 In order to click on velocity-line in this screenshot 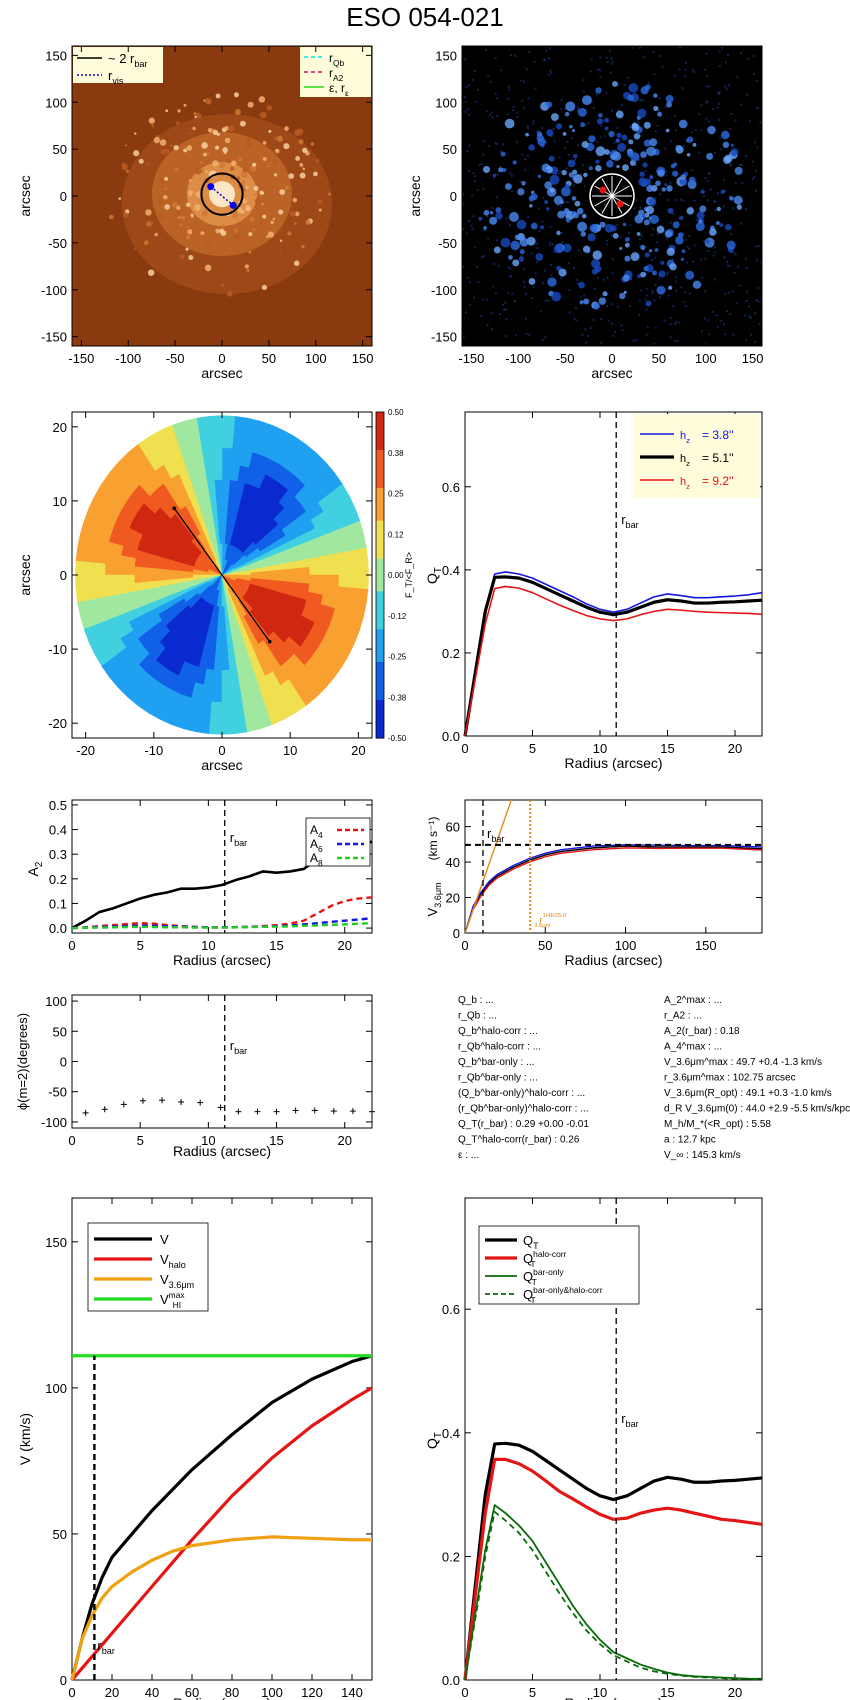, I will do `click(221, 1517)`.